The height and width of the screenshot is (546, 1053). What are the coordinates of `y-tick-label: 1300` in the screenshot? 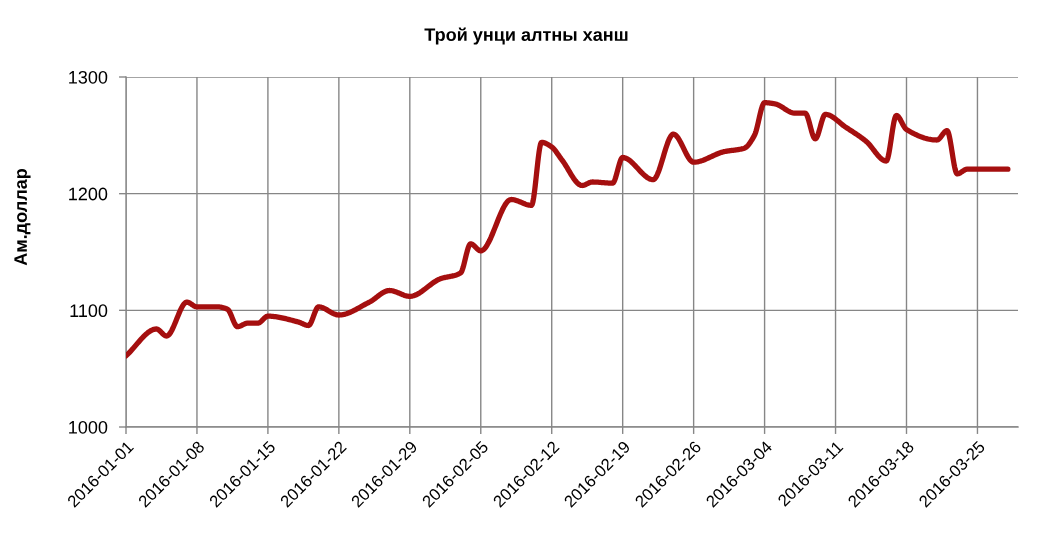 It's located at (88, 77).